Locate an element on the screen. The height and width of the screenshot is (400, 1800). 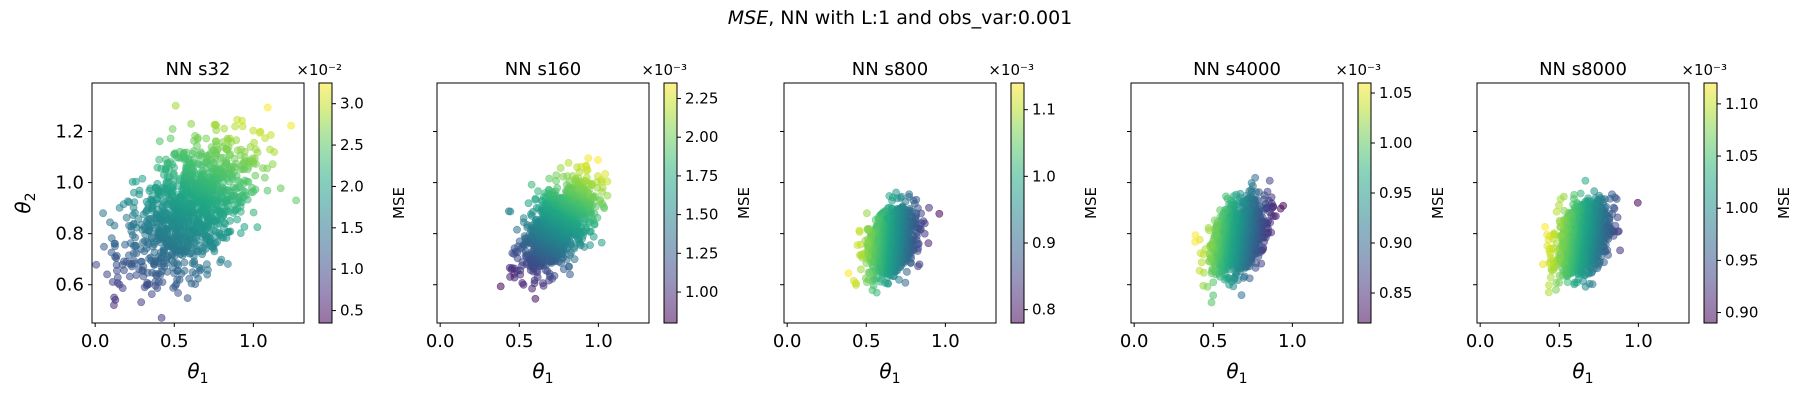
colorbar-tick-label: 2.0 is located at coordinates (352, 186).